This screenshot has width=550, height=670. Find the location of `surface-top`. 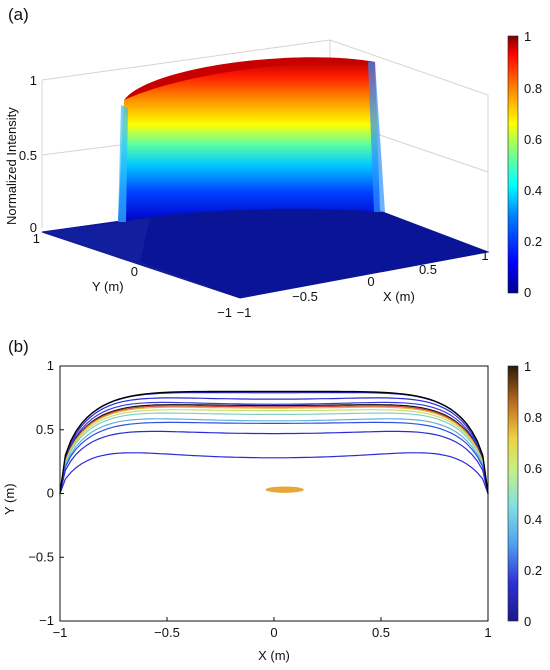

surface-top is located at coordinates (249, 78).